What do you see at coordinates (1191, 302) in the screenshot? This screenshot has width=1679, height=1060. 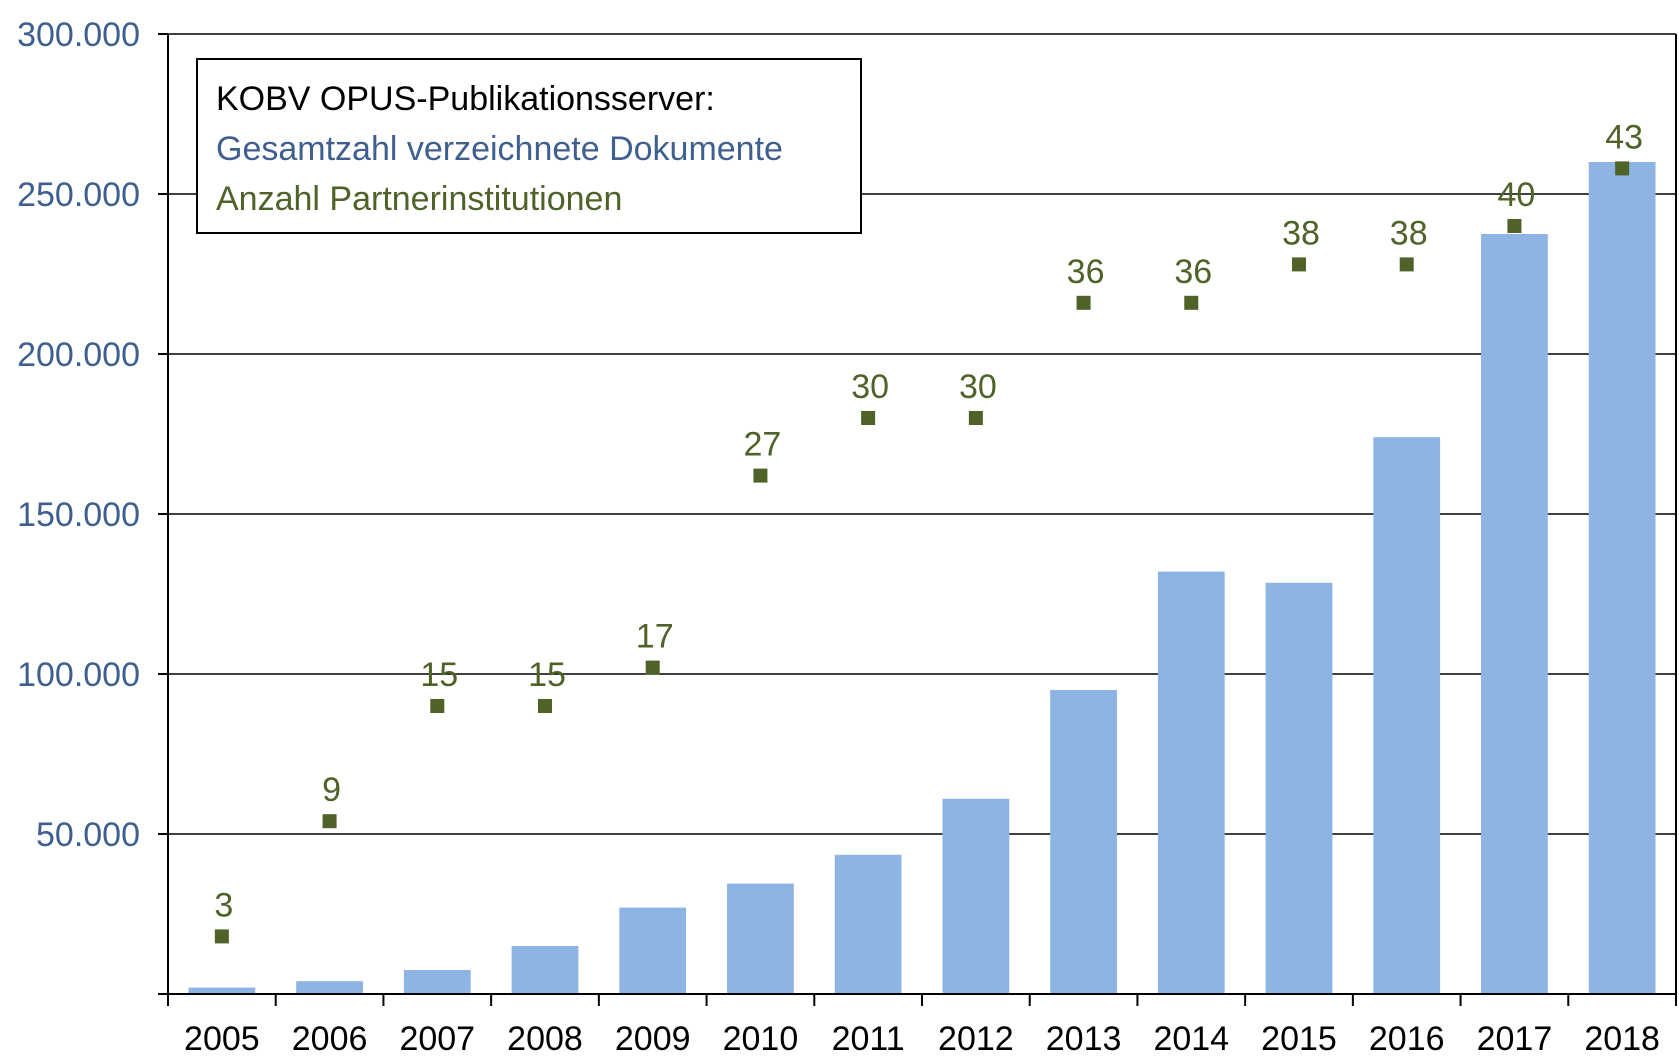 I see `point-2014` at bounding box center [1191, 302].